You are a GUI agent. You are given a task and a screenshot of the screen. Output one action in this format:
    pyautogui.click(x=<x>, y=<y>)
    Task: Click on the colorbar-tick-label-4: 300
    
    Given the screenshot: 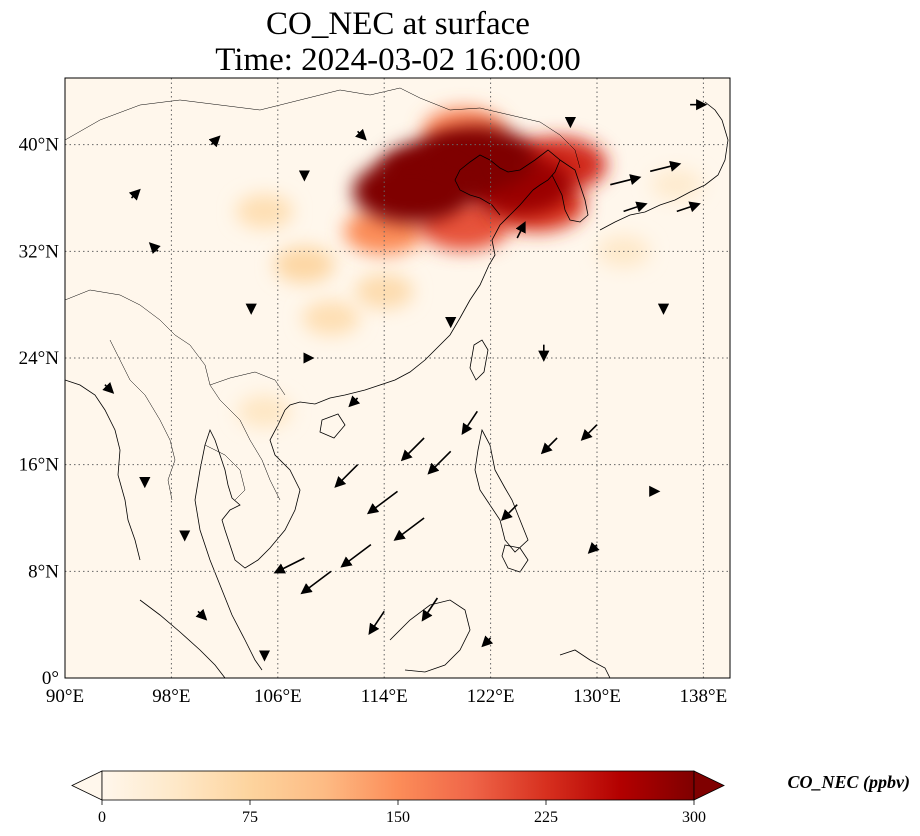 What is the action you would take?
    pyautogui.click(x=694, y=817)
    